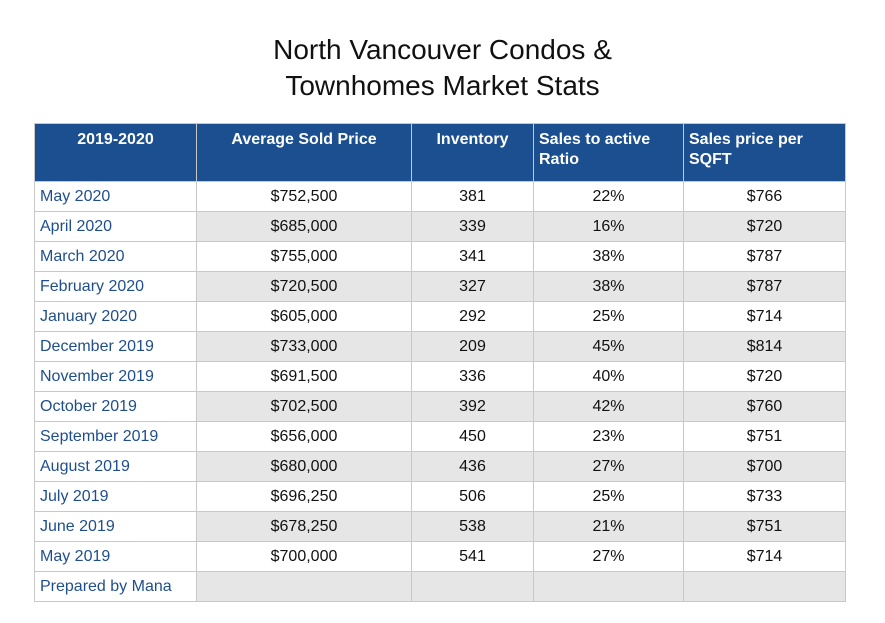 The height and width of the screenshot is (623, 885). Describe the element at coordinates (304, 556) in the screenshot. I see `cell-average-sold-price: $700,000` at that location.